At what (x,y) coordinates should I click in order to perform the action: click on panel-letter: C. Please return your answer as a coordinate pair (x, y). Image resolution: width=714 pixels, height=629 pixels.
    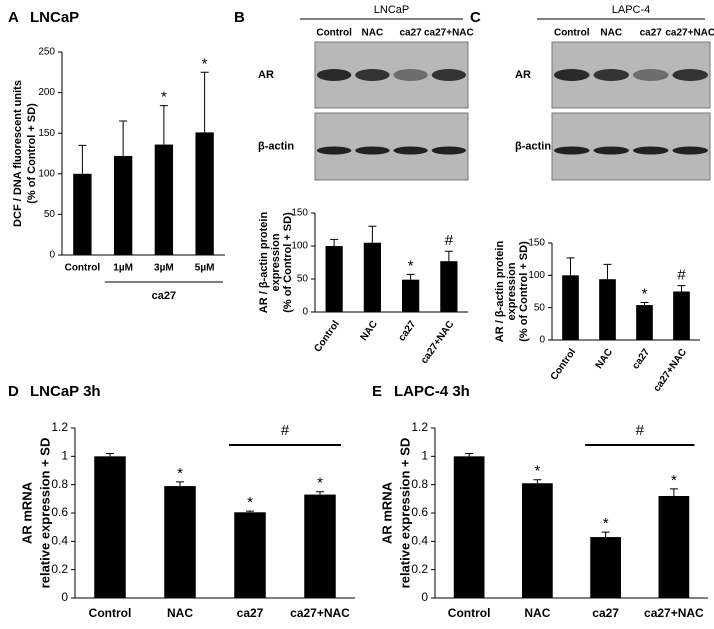
    Looking at the image, I should click on (475, 17).